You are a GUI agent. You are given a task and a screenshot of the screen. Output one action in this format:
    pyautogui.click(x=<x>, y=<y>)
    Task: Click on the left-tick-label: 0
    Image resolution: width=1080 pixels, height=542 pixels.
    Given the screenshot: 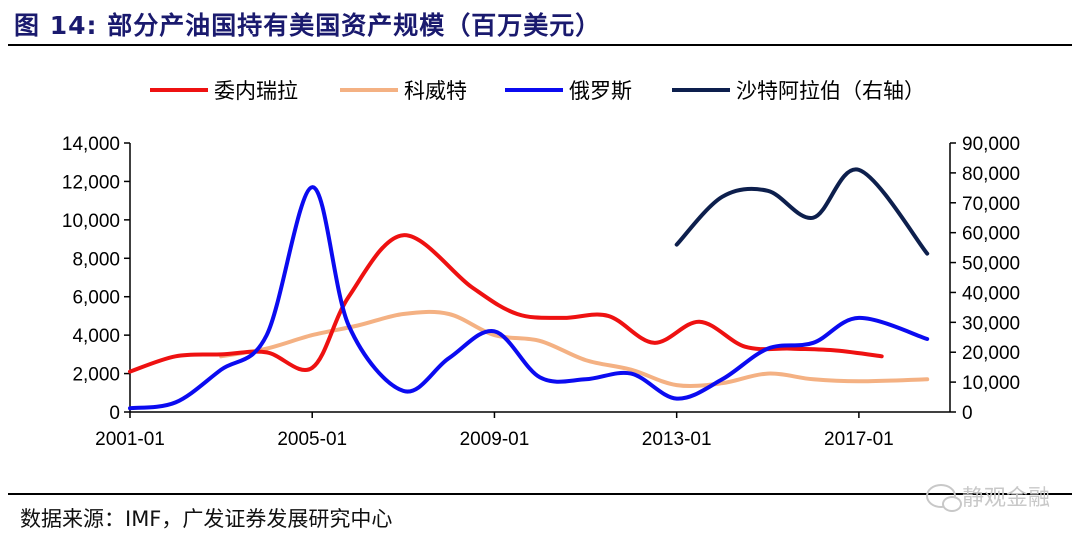 What is the action you would take?
    pyautogui.click(x=114, y=413)
    